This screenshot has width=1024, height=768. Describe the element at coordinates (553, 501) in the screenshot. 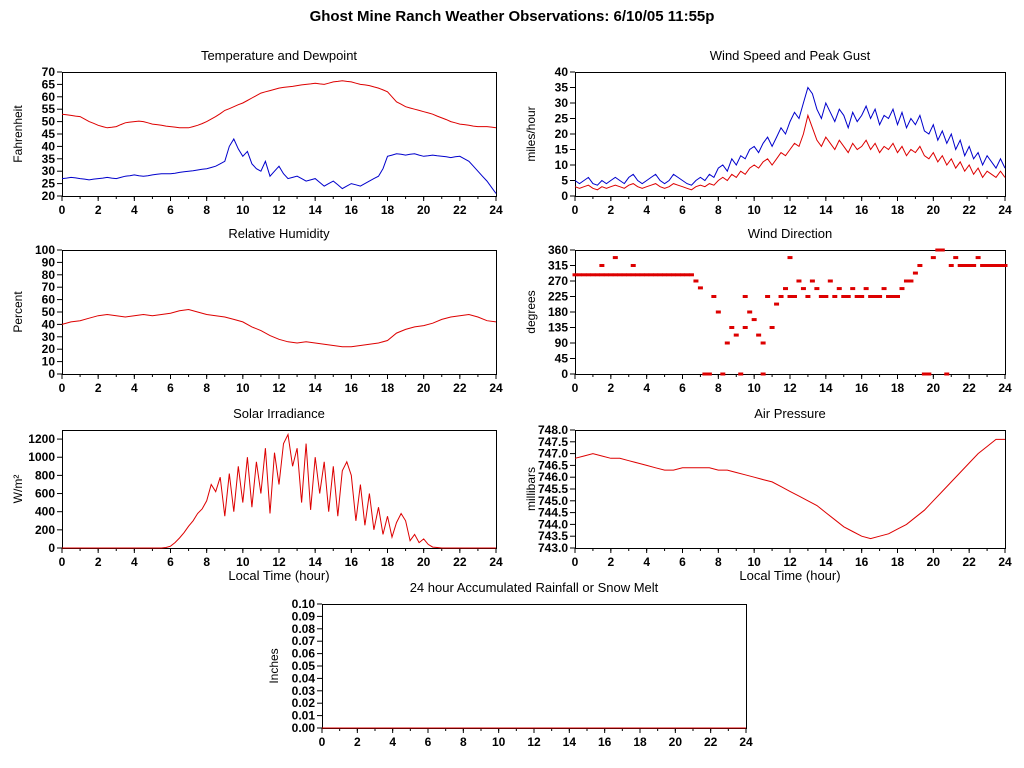

I see `y-tick-label: 745.0` at that location.